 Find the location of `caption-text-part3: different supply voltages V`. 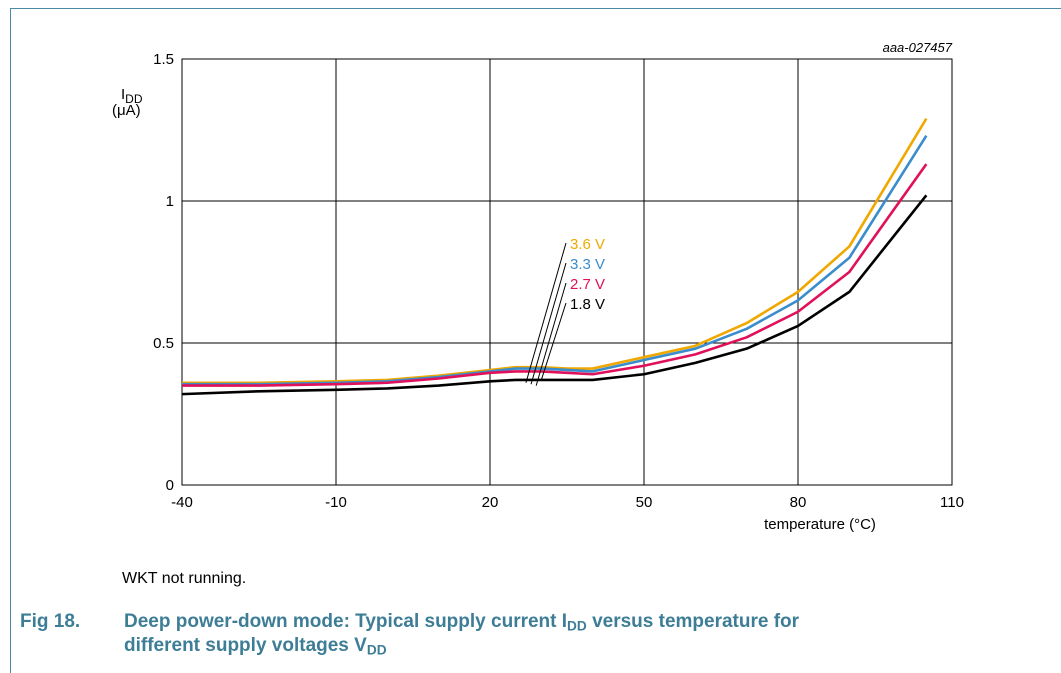

caption-text-part3: different supply voltages V is located at coordinates (245, 645).